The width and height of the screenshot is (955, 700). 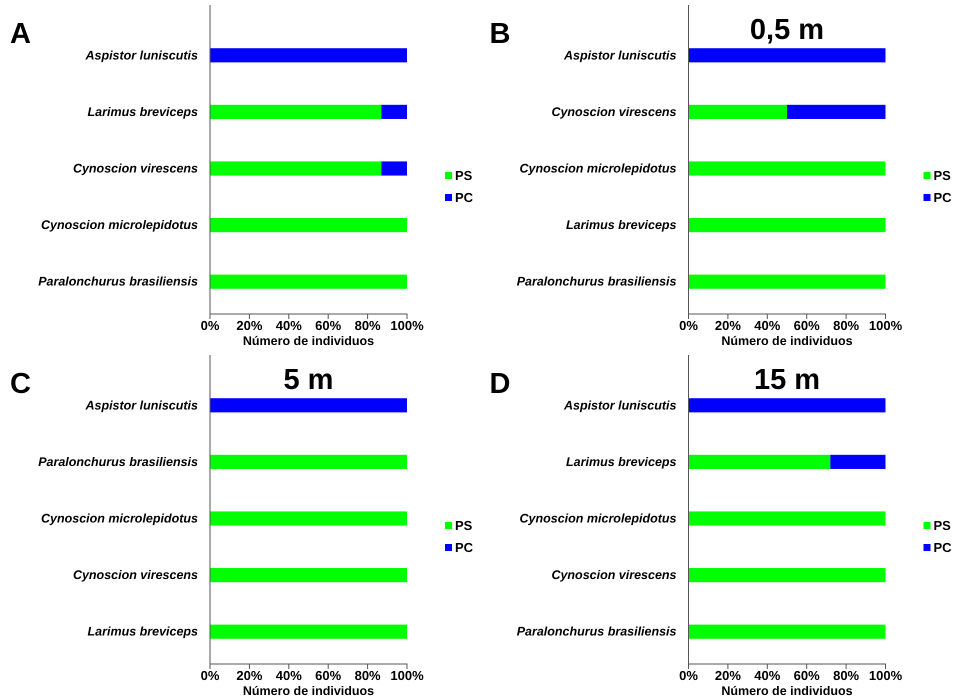 I want to click on chart-title: 15 m, so click(x=787, y=380).